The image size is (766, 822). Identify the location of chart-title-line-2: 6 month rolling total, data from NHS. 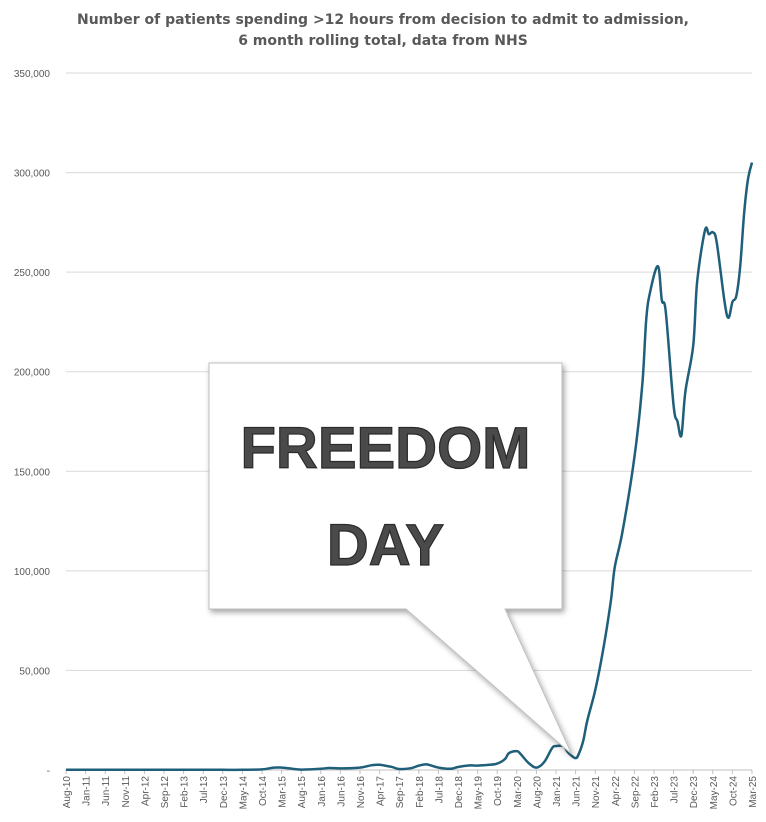
(383, 41).